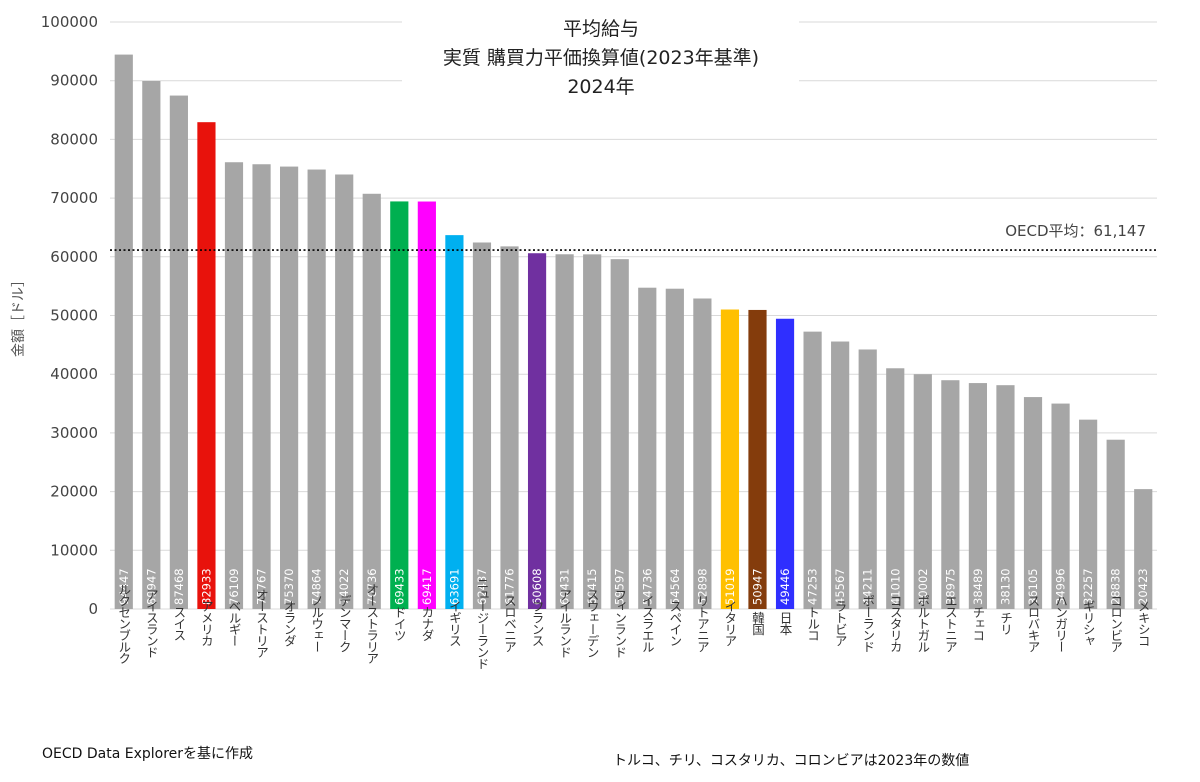 This screenshot has width=1200, height=782. I want to click on value-label: 63691, so click(454, 586).